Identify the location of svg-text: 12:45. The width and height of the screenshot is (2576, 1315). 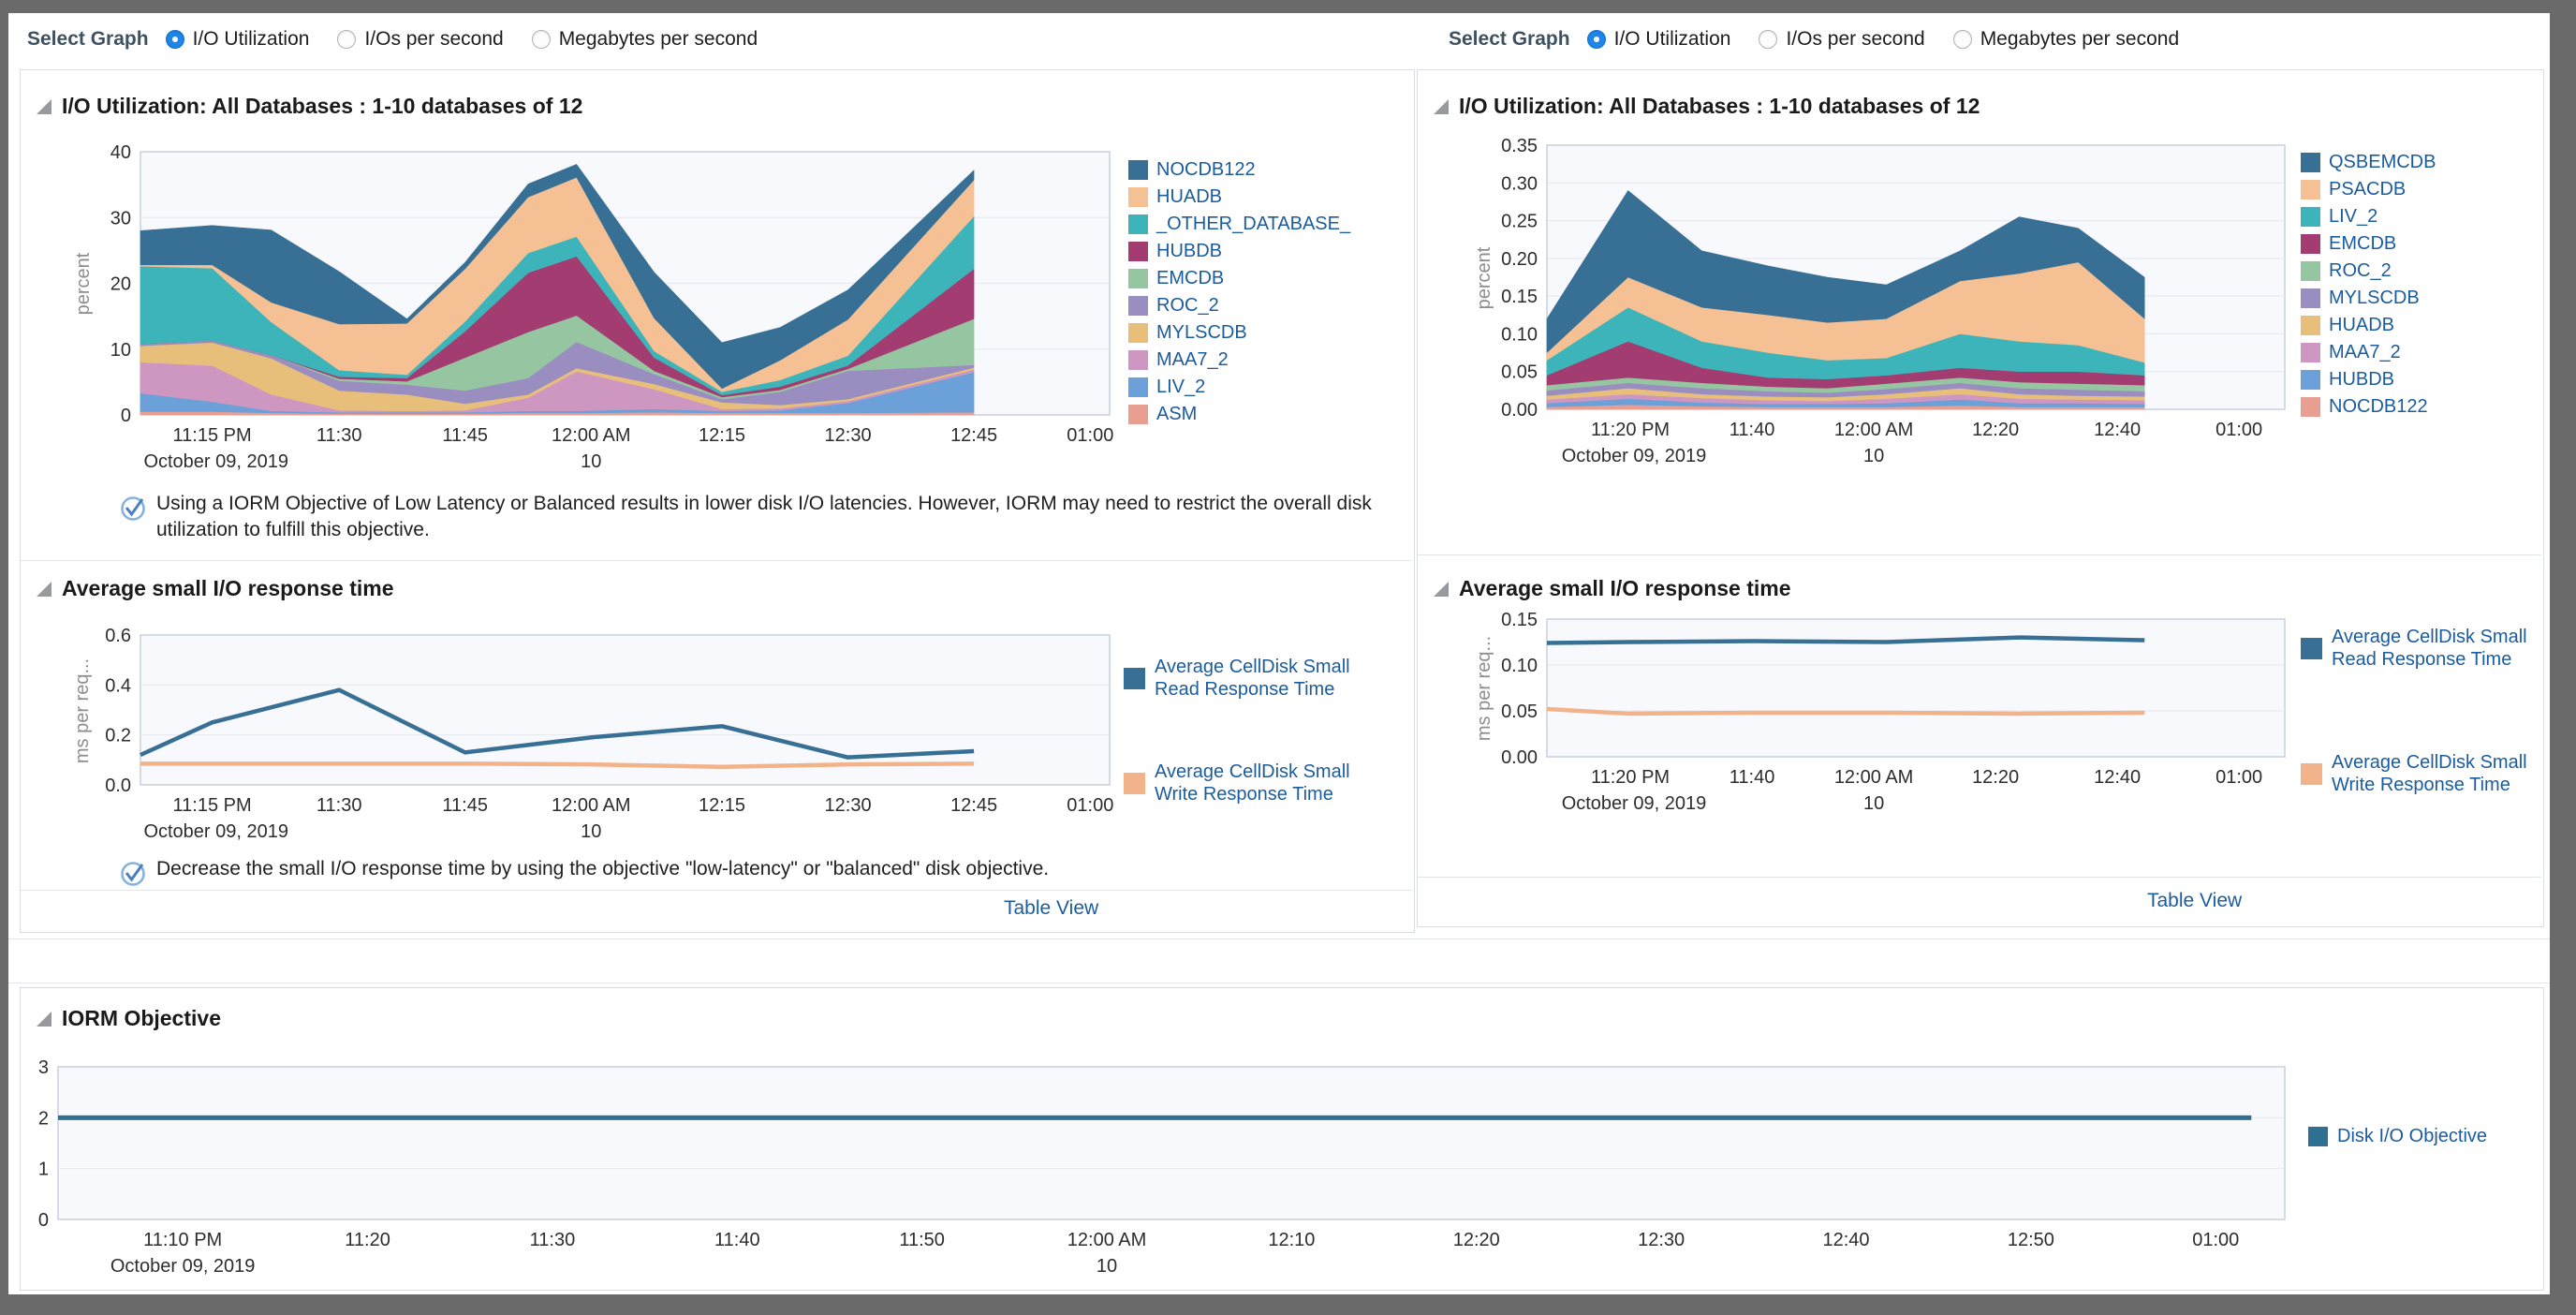
(973, 805).